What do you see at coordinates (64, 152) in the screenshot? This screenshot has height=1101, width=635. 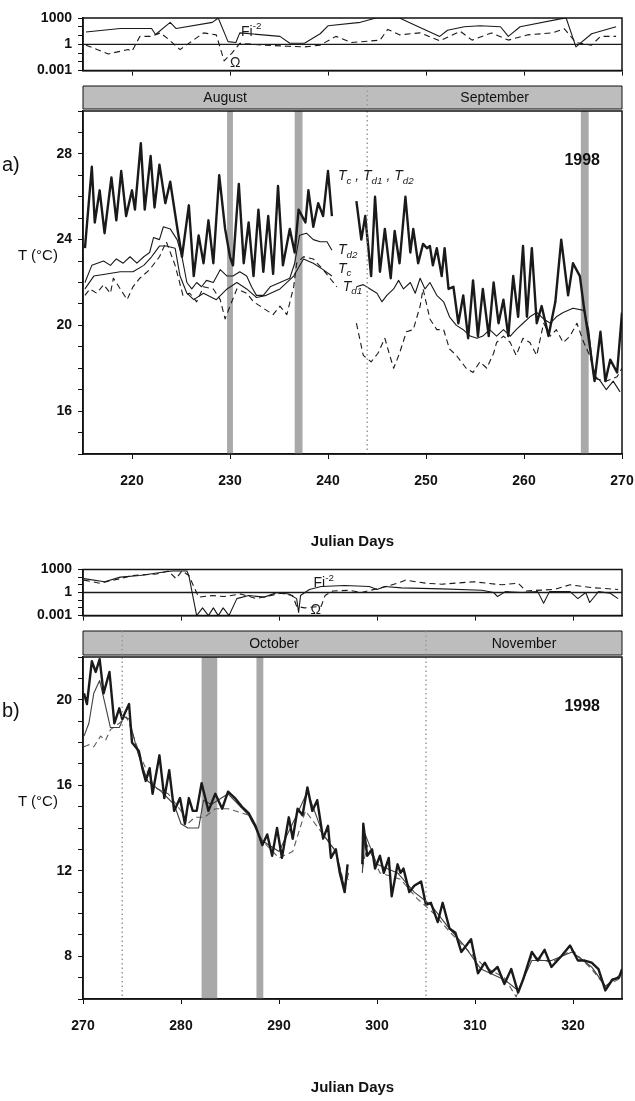 I see `y-tick-label: 28` at bounding box center [64, 152].